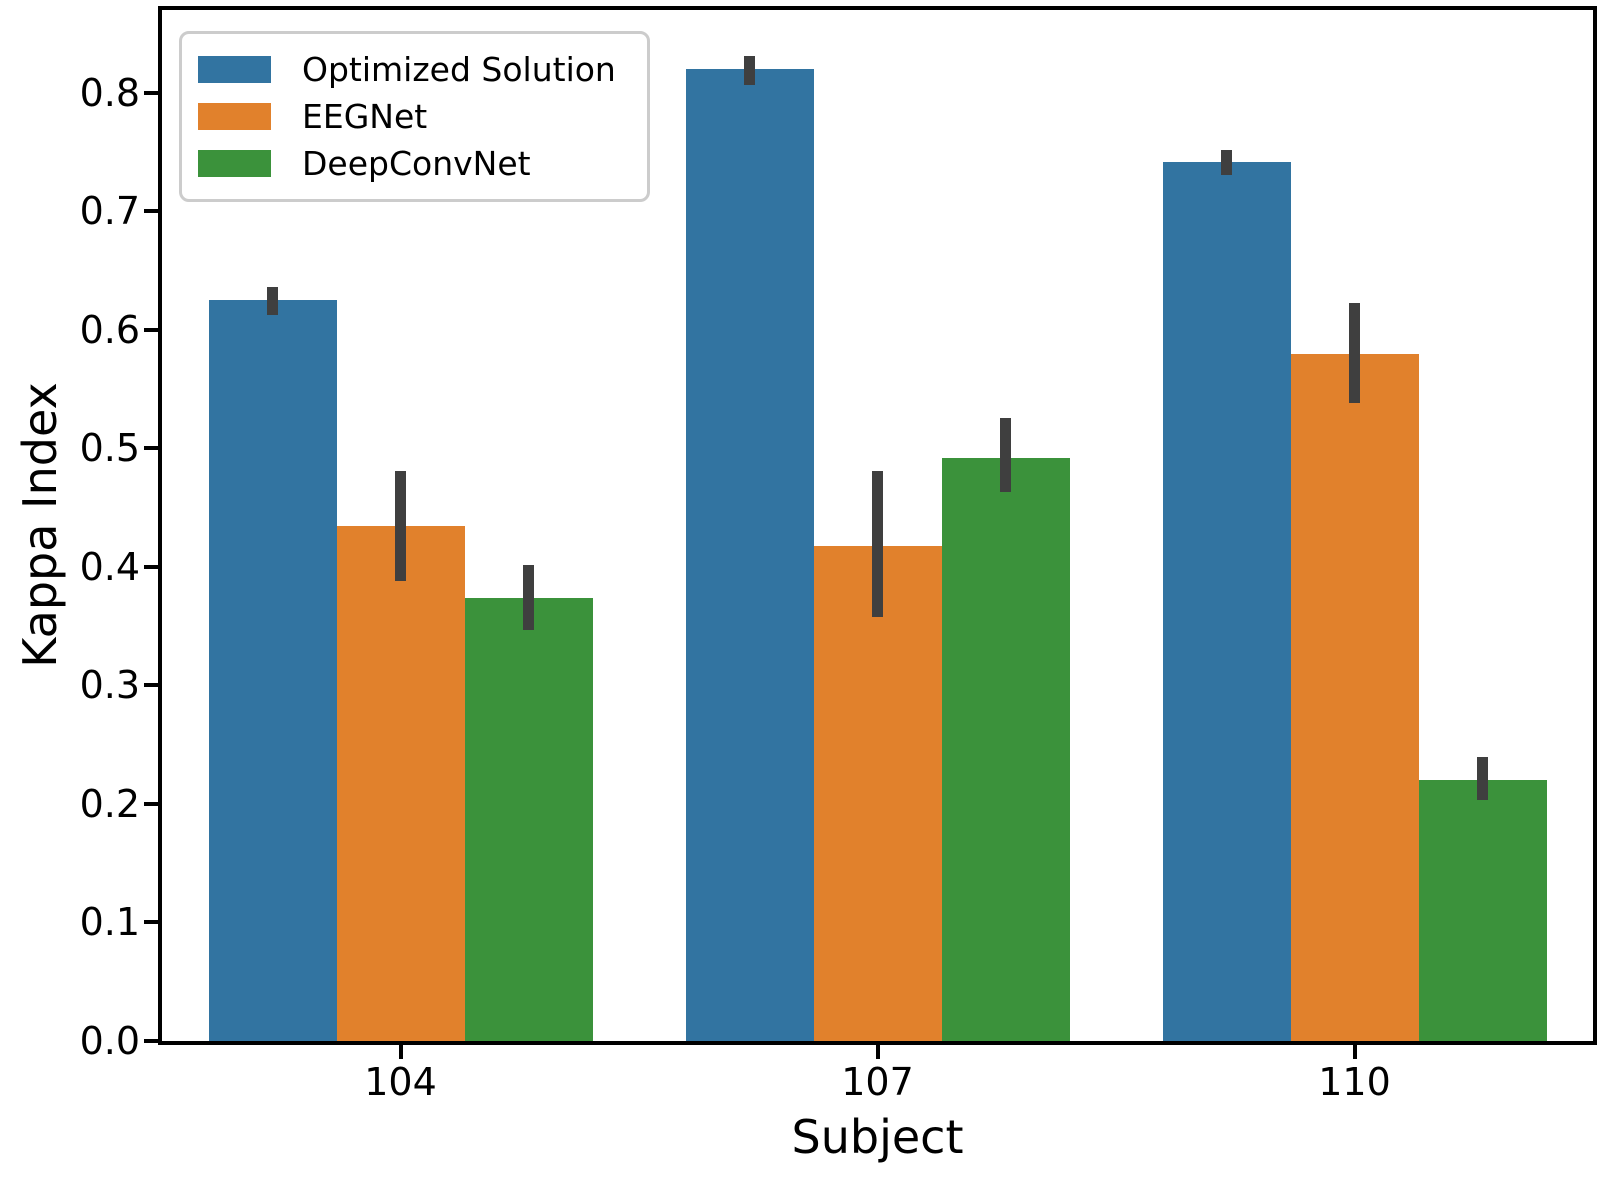  What do you see at coordinates (365, 116) in the screenshot?
I see `legend-label-eegnet: EEGNet` at bounding box center [365, 116].